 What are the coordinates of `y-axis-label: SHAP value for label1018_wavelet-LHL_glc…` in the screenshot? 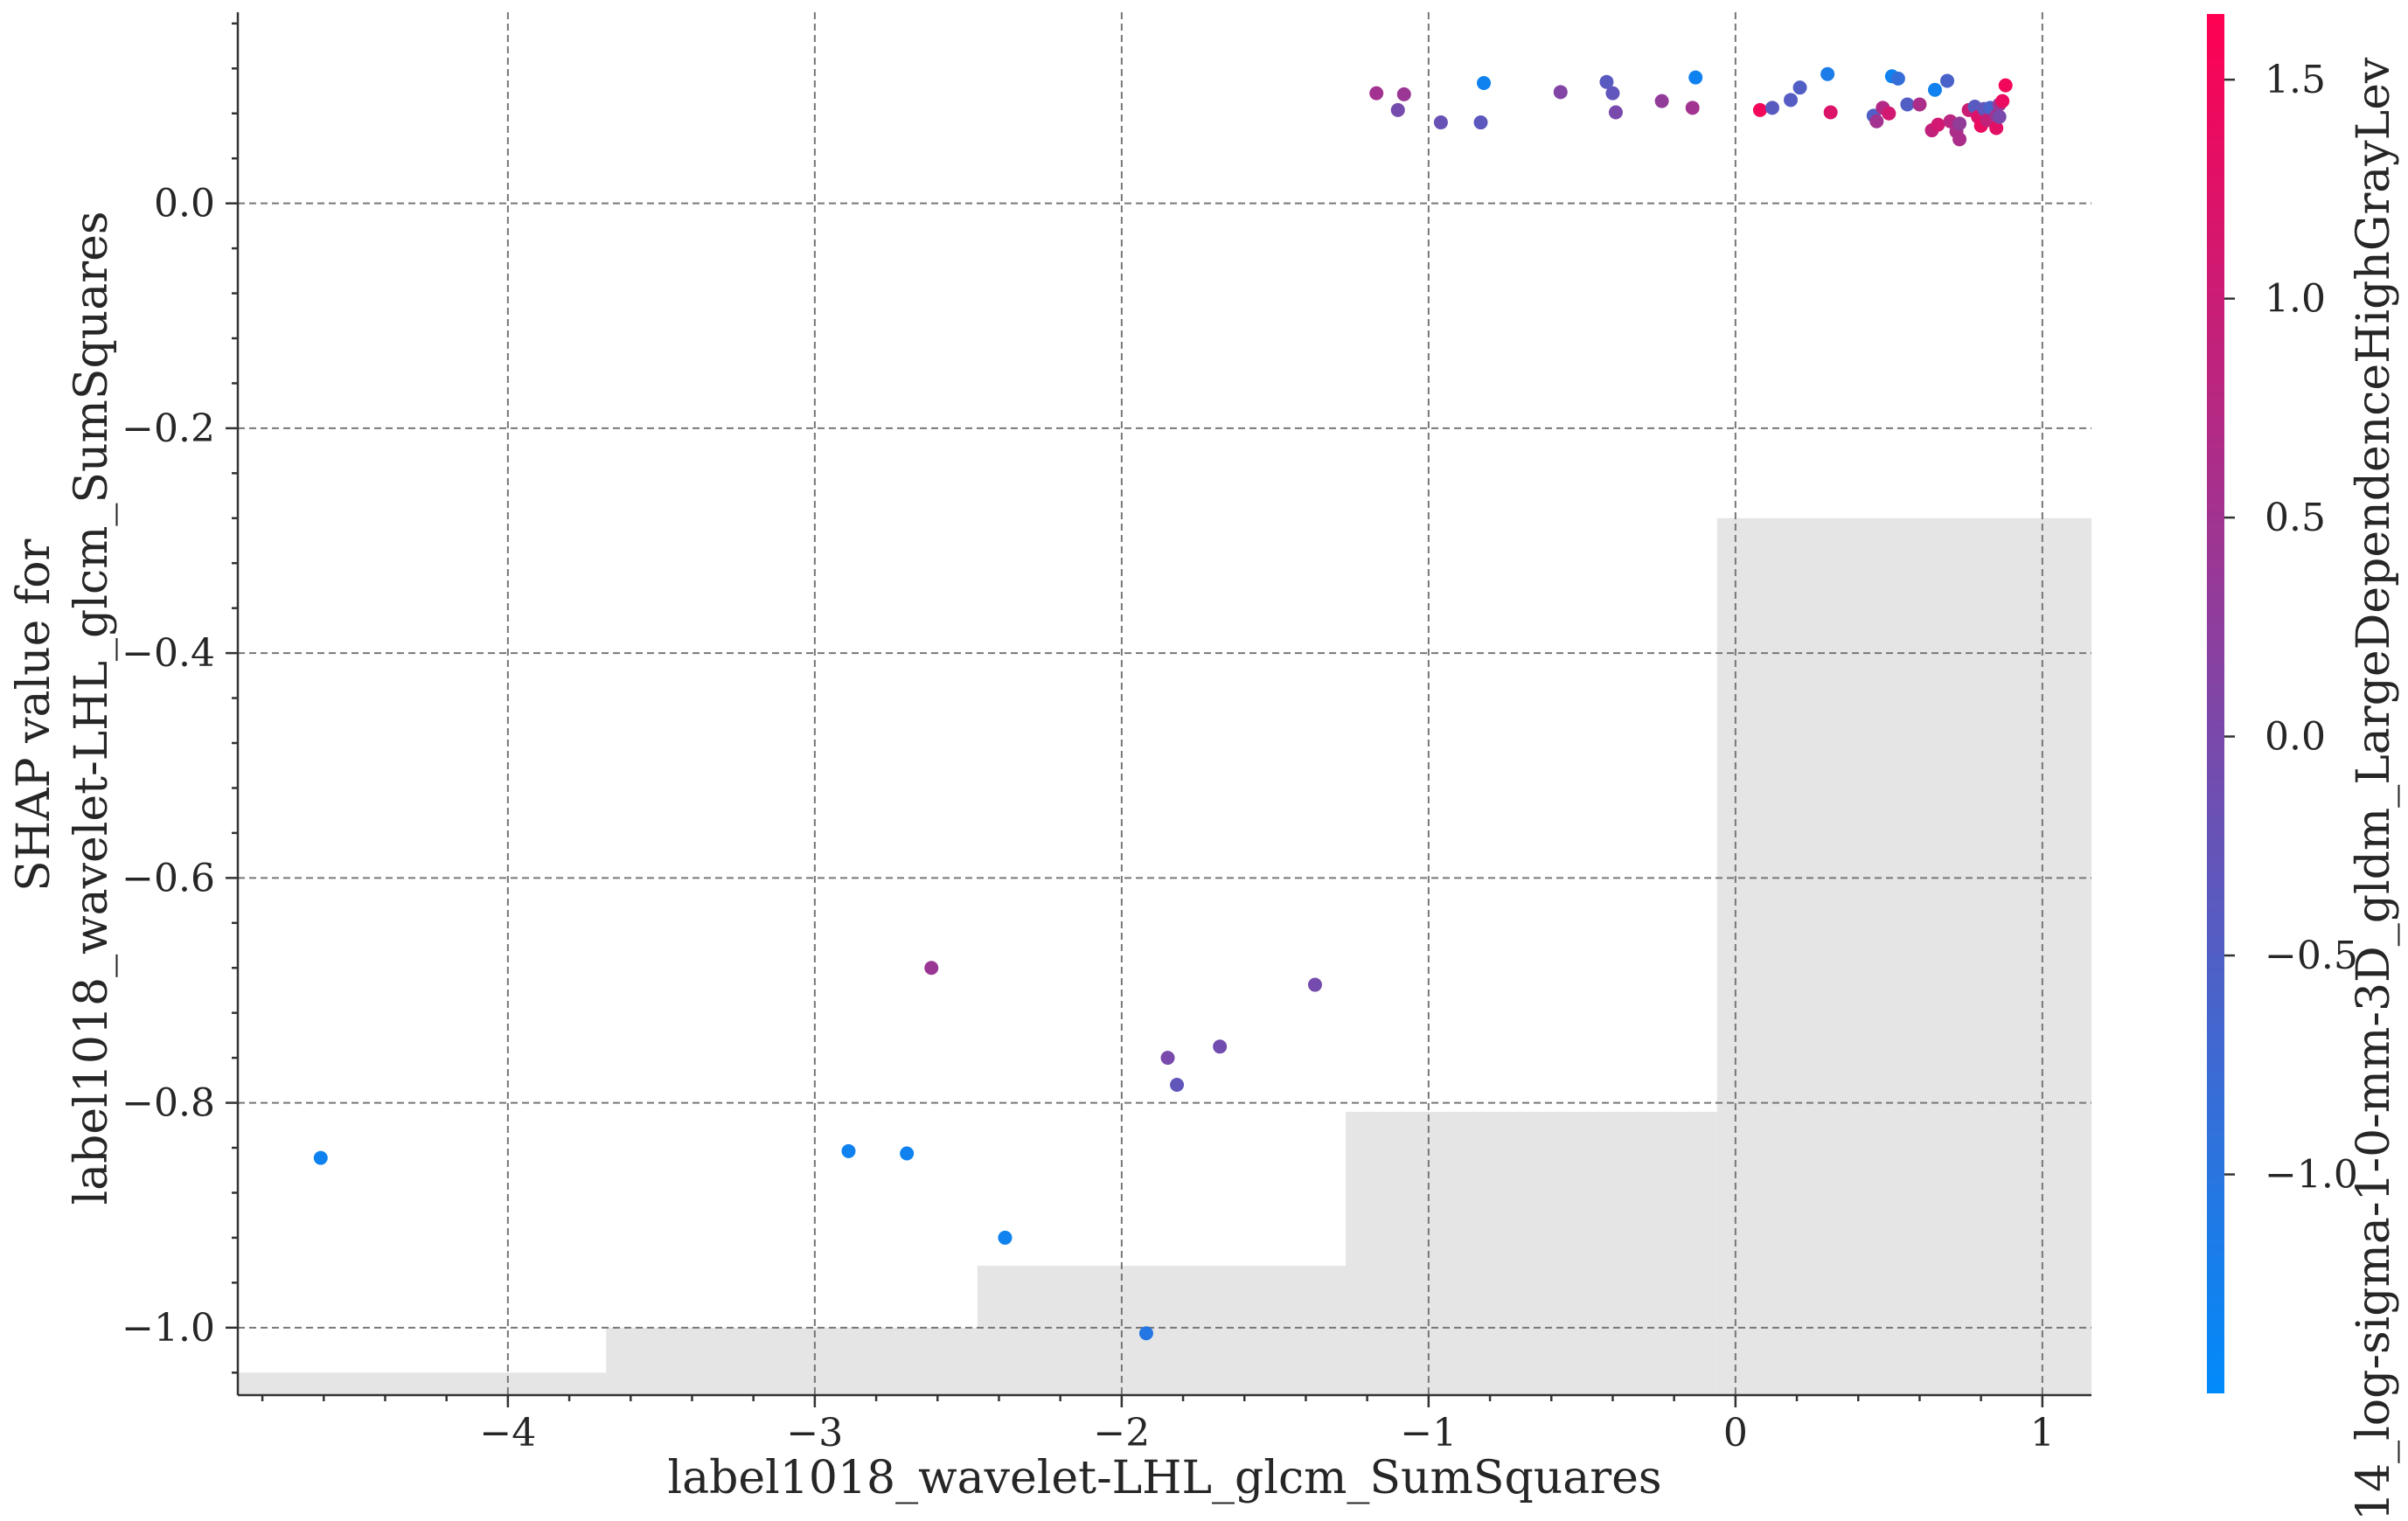 It's located at (63, 708).